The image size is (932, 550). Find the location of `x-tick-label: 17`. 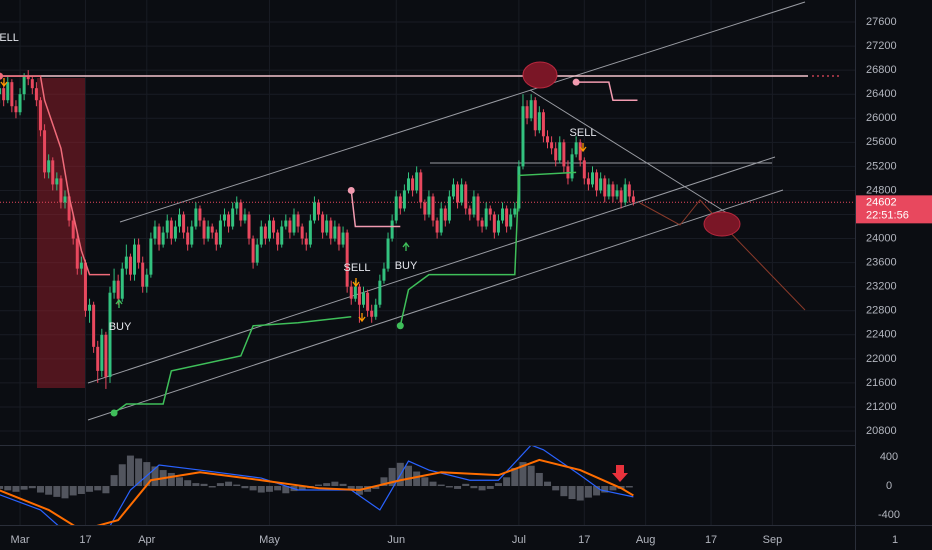

x-tick-label: 17 is located at coordinates (85, 540).